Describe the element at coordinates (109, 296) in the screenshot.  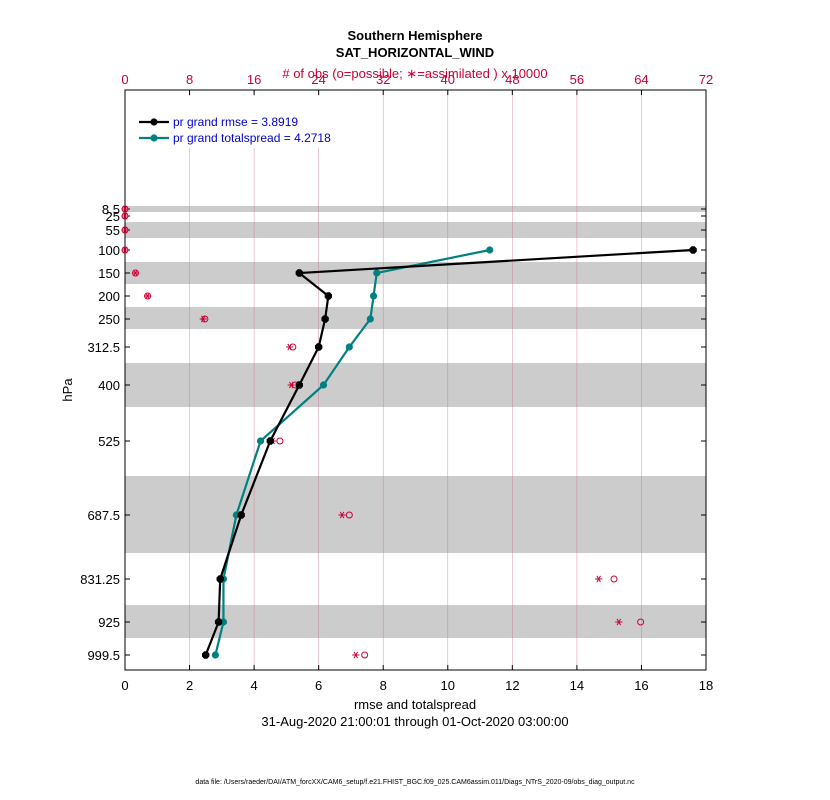
I see `y-tick-label: 200` at that location.